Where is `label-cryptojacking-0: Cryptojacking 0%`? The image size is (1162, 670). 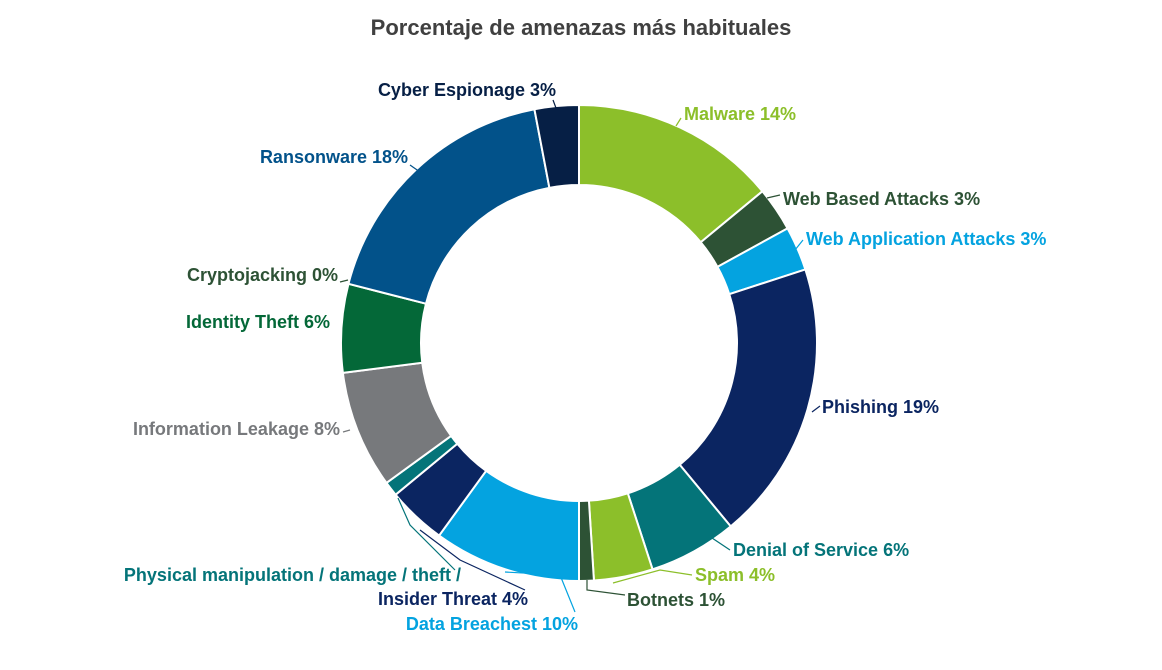 label-cryptojacking-0: Cryptojacking 0% is located at coordinates (262, 275).